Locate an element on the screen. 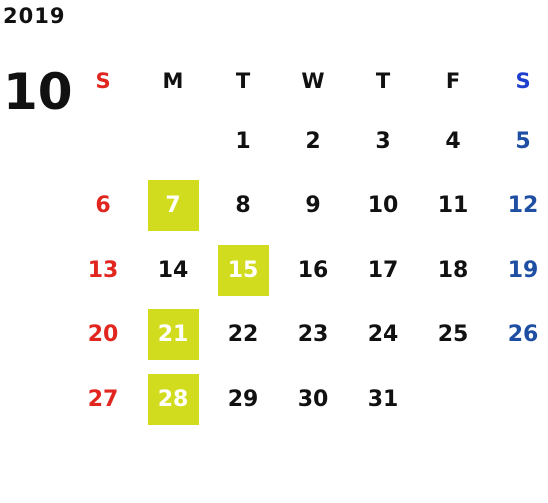 This screenshot has width=548, height=503. day-number: 16 is located at coordinates (313, 270).